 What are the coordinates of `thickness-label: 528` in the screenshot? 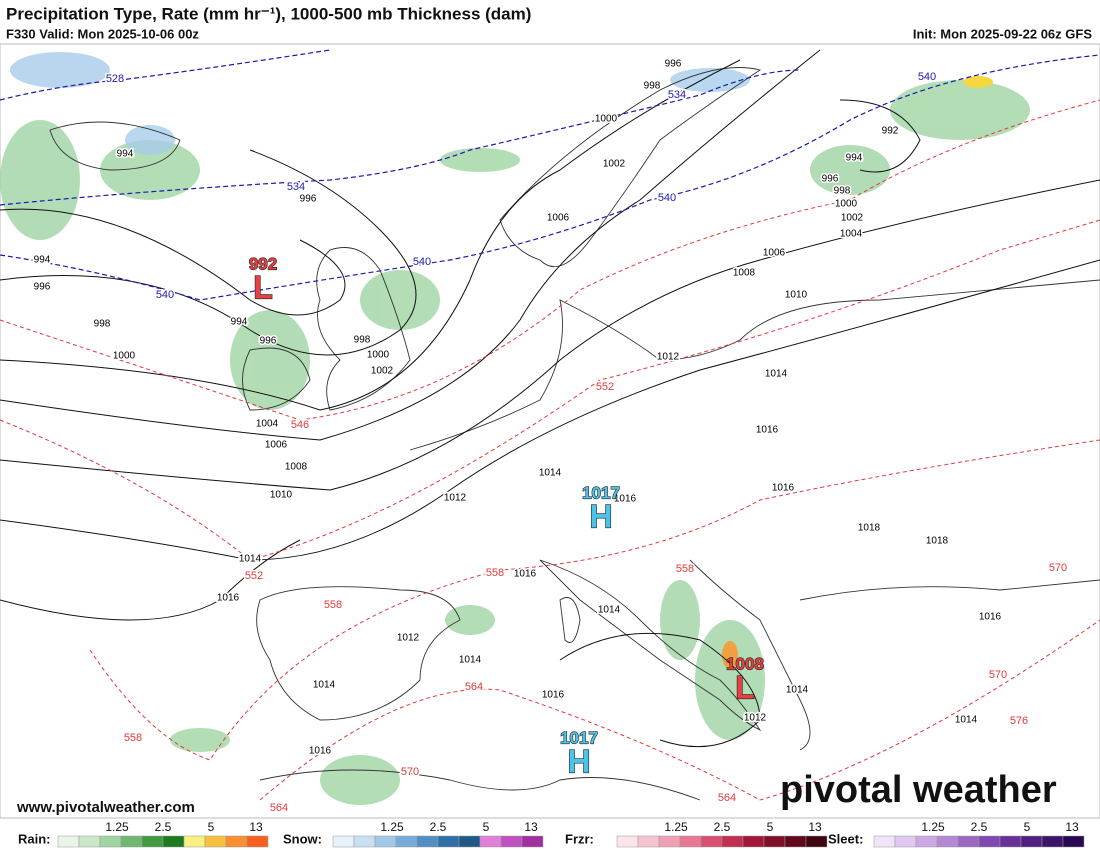 It's located at (115, 79).